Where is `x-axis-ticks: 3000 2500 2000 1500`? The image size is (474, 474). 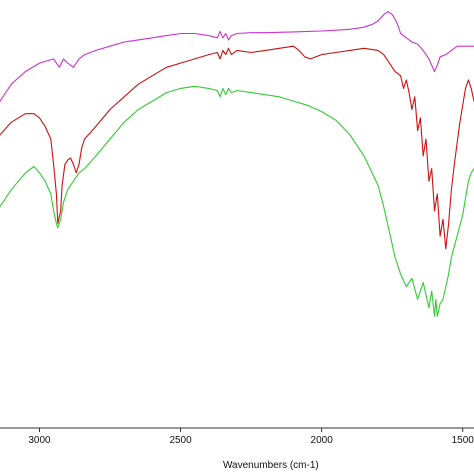 x-axis-ticks: 3000 2500 2000 1500 is located at coordinates (251, 437).